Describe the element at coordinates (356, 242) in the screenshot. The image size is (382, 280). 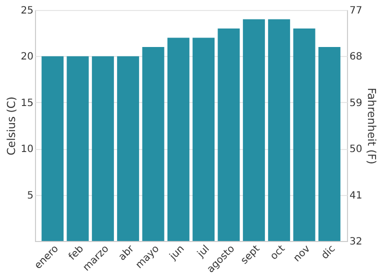
I see `y2-tick-label: 32` at that location.